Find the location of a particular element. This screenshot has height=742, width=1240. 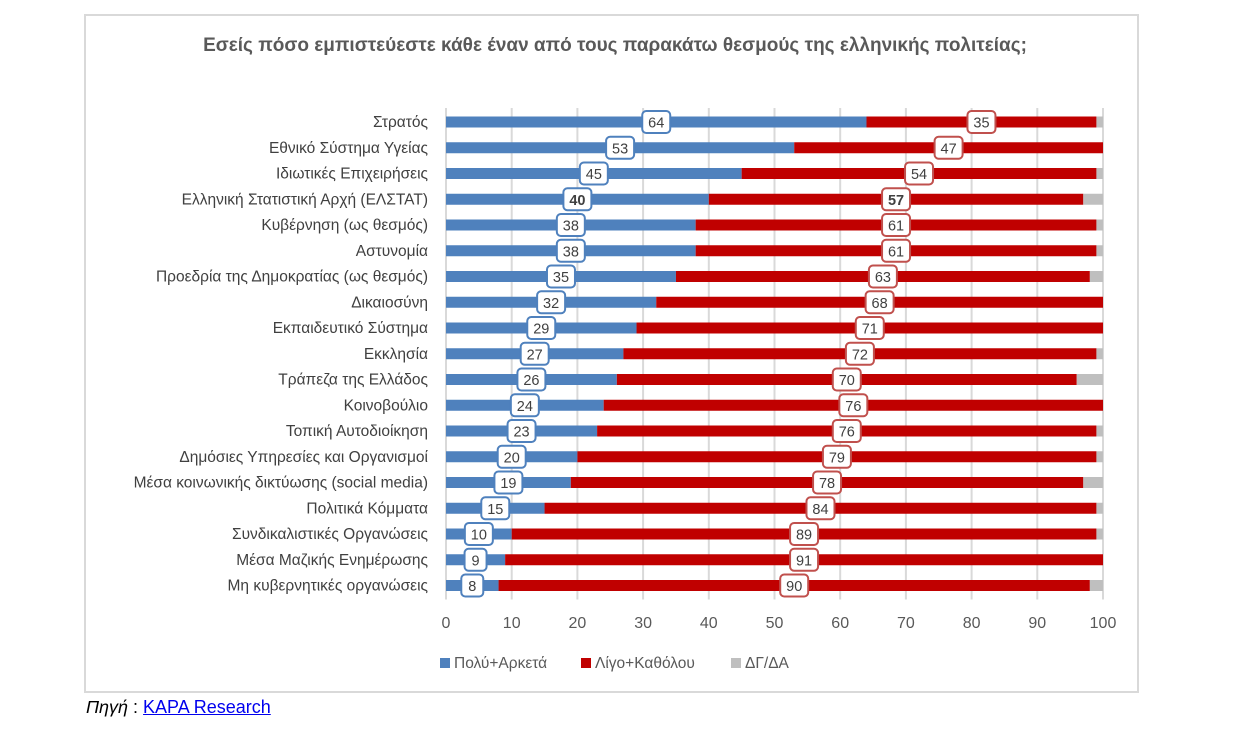

category-label: Τράπεζα της Ελλάδος is located at coordinates (353, 380).